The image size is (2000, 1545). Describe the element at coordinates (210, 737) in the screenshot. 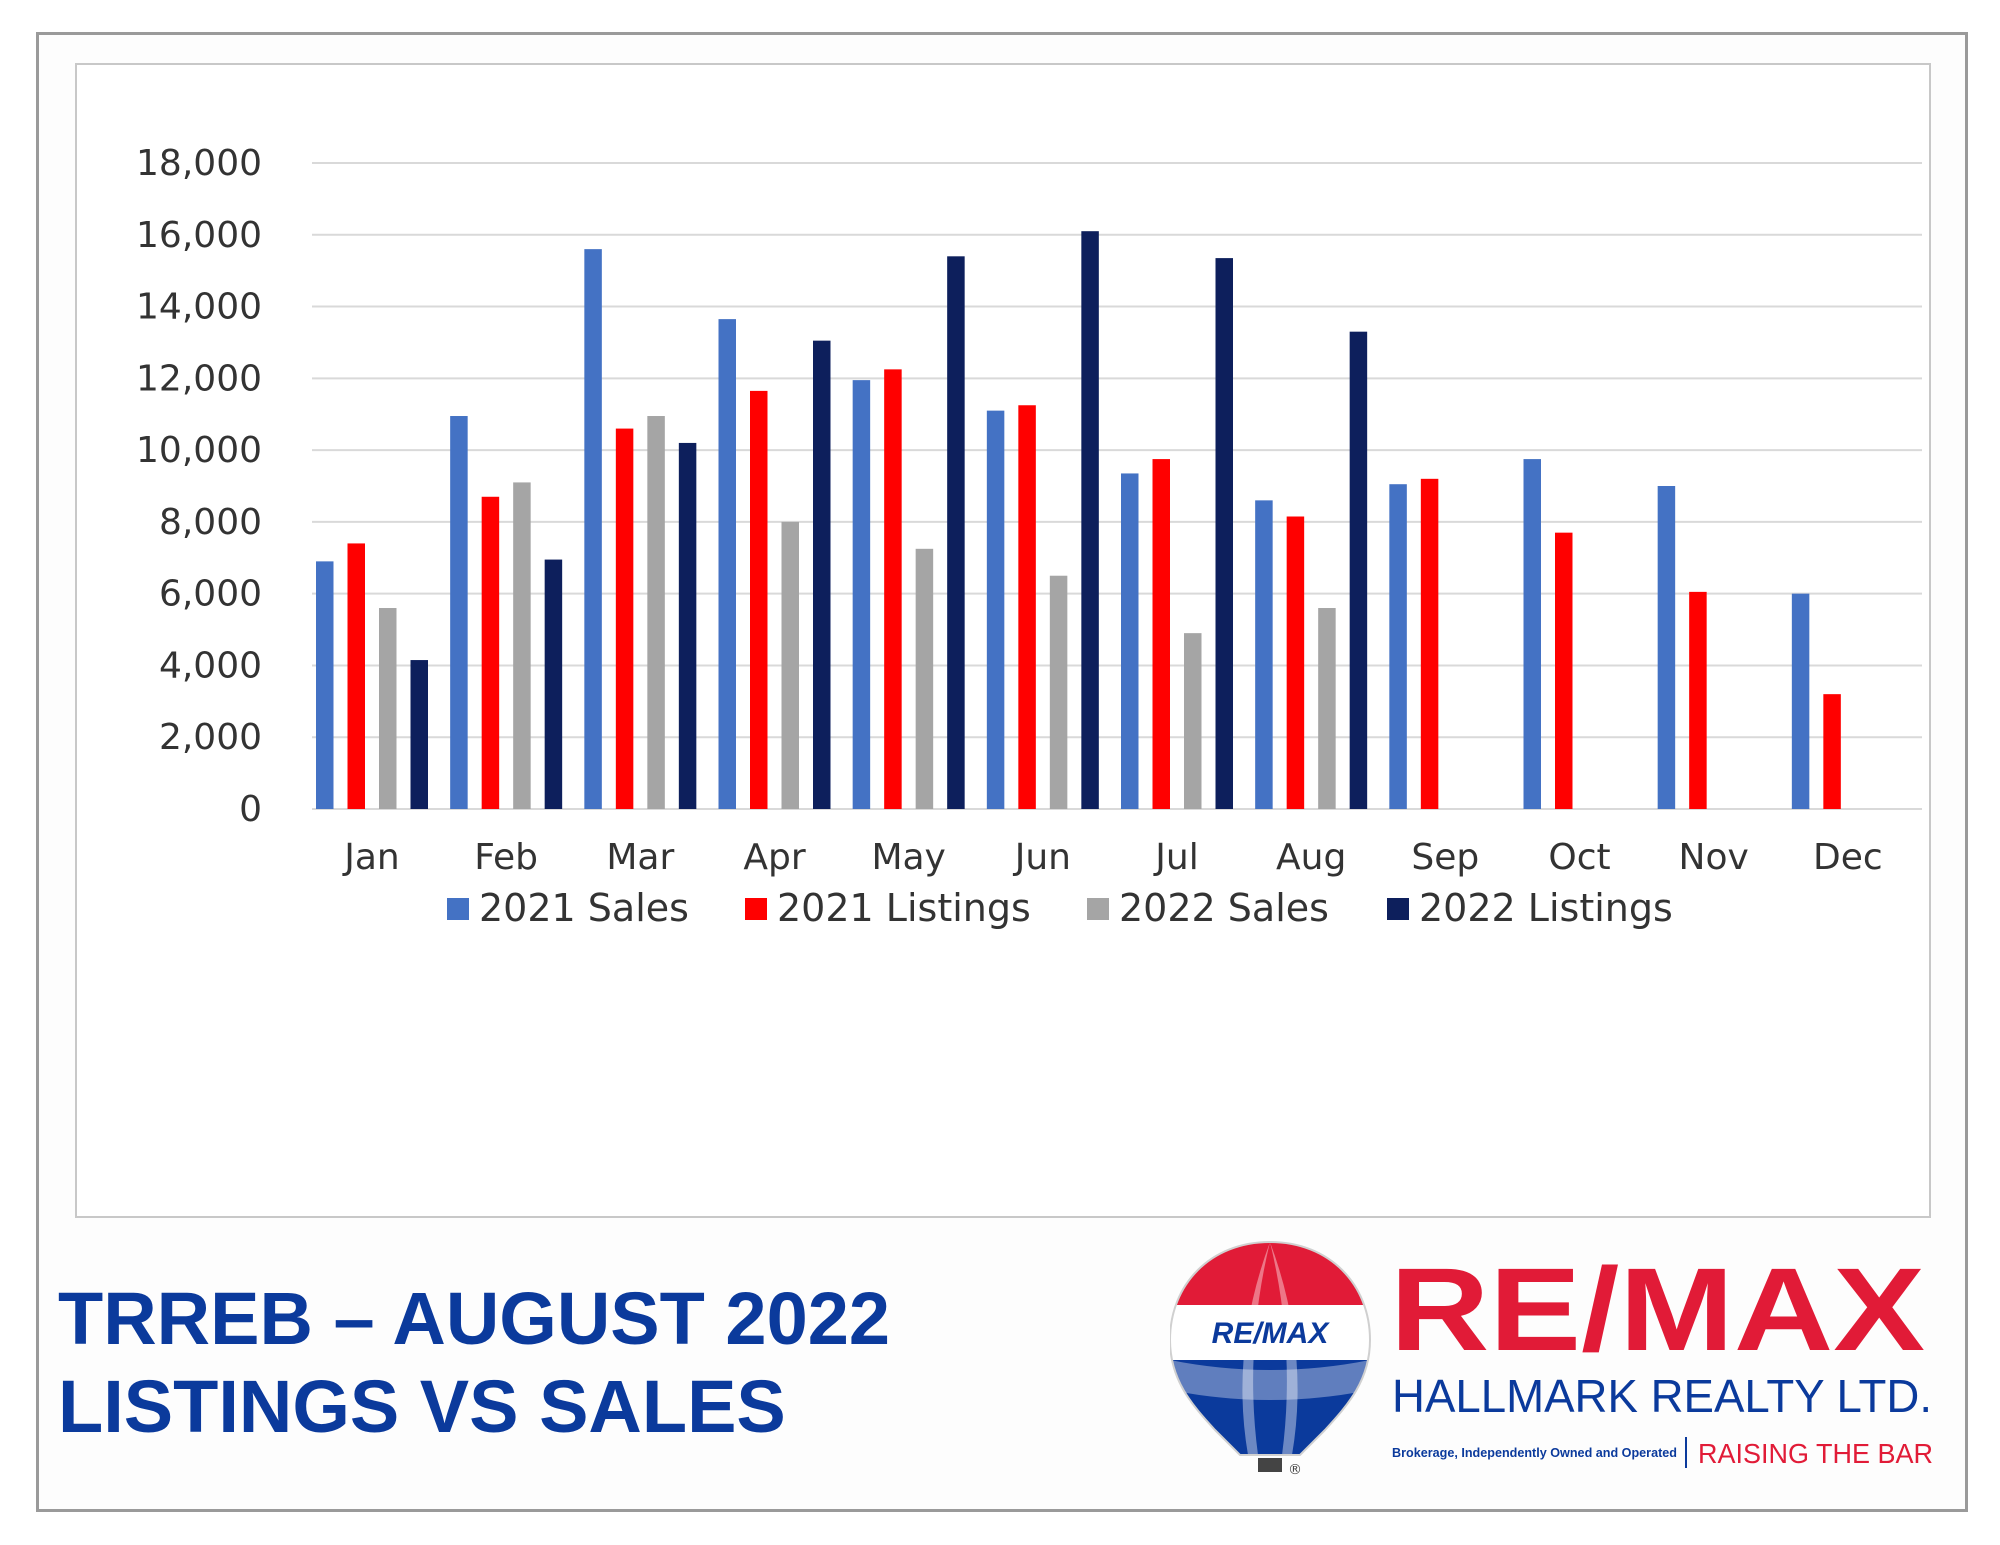

I see `y-tick-label: 2,000` at that location.